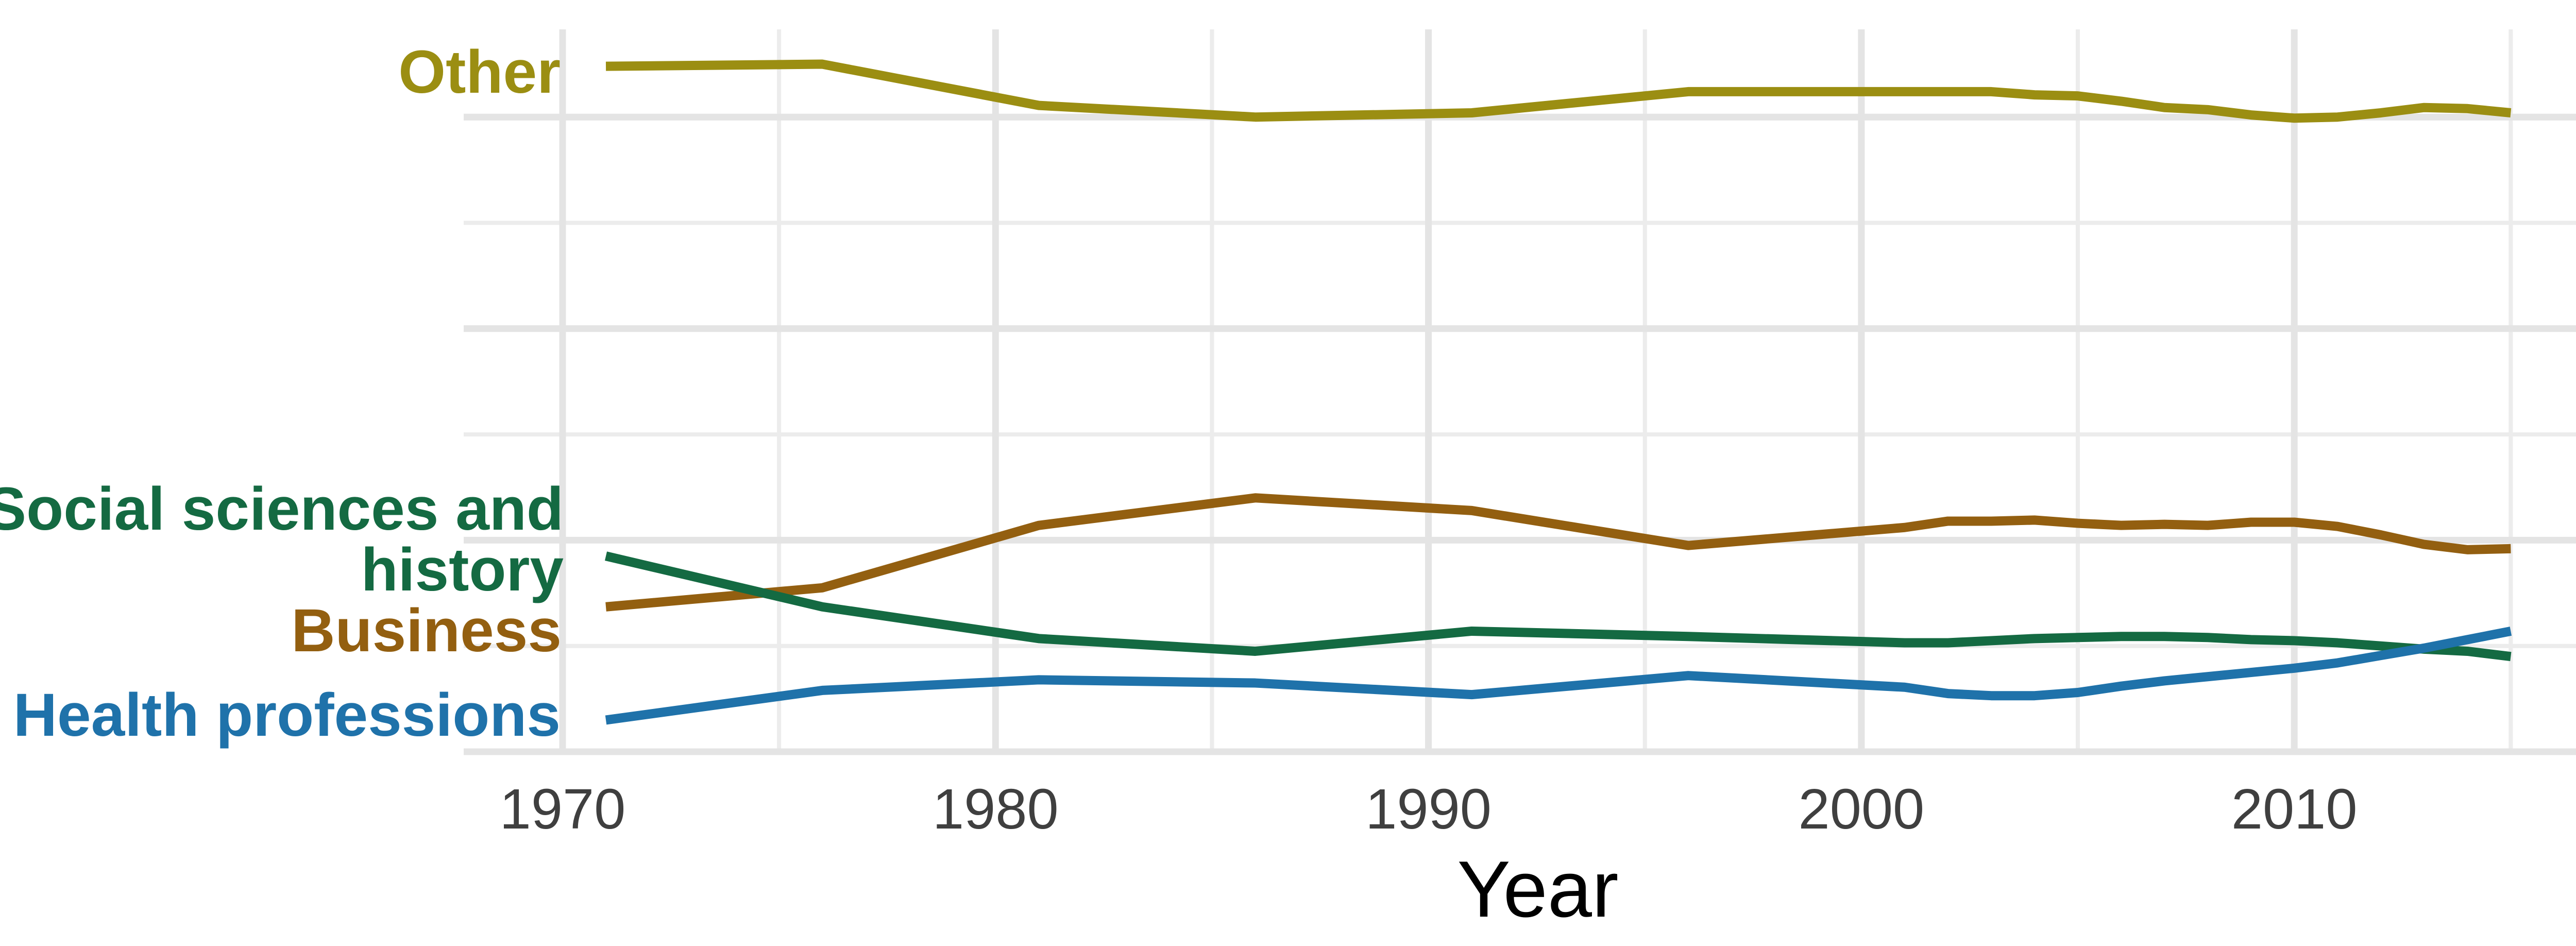 The height and width of the screenshot is (946, 2576). I want to click on x-axis-title: Year, so click(1538, 889).